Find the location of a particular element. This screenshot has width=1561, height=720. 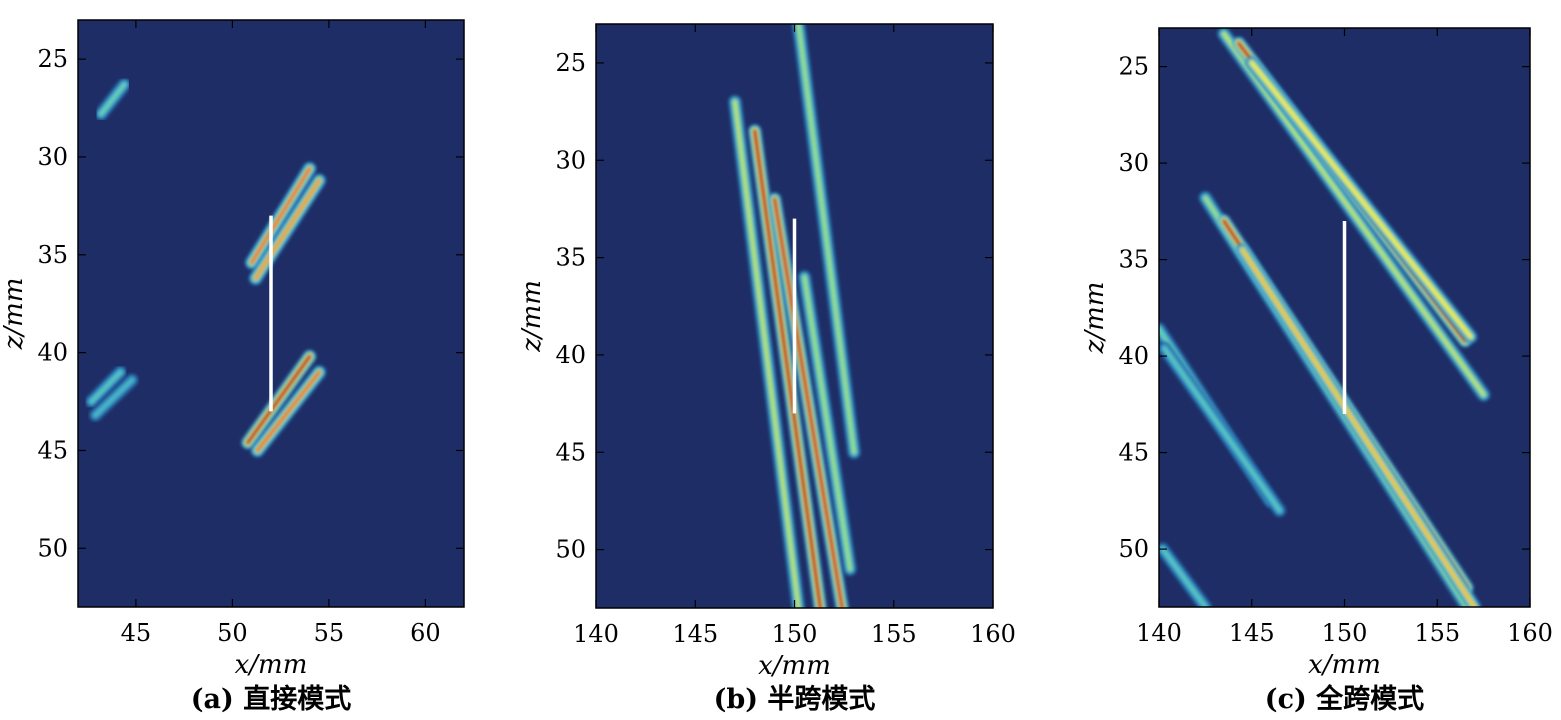

x-tick-label-3: 60 is located at coordinates (425, 633).